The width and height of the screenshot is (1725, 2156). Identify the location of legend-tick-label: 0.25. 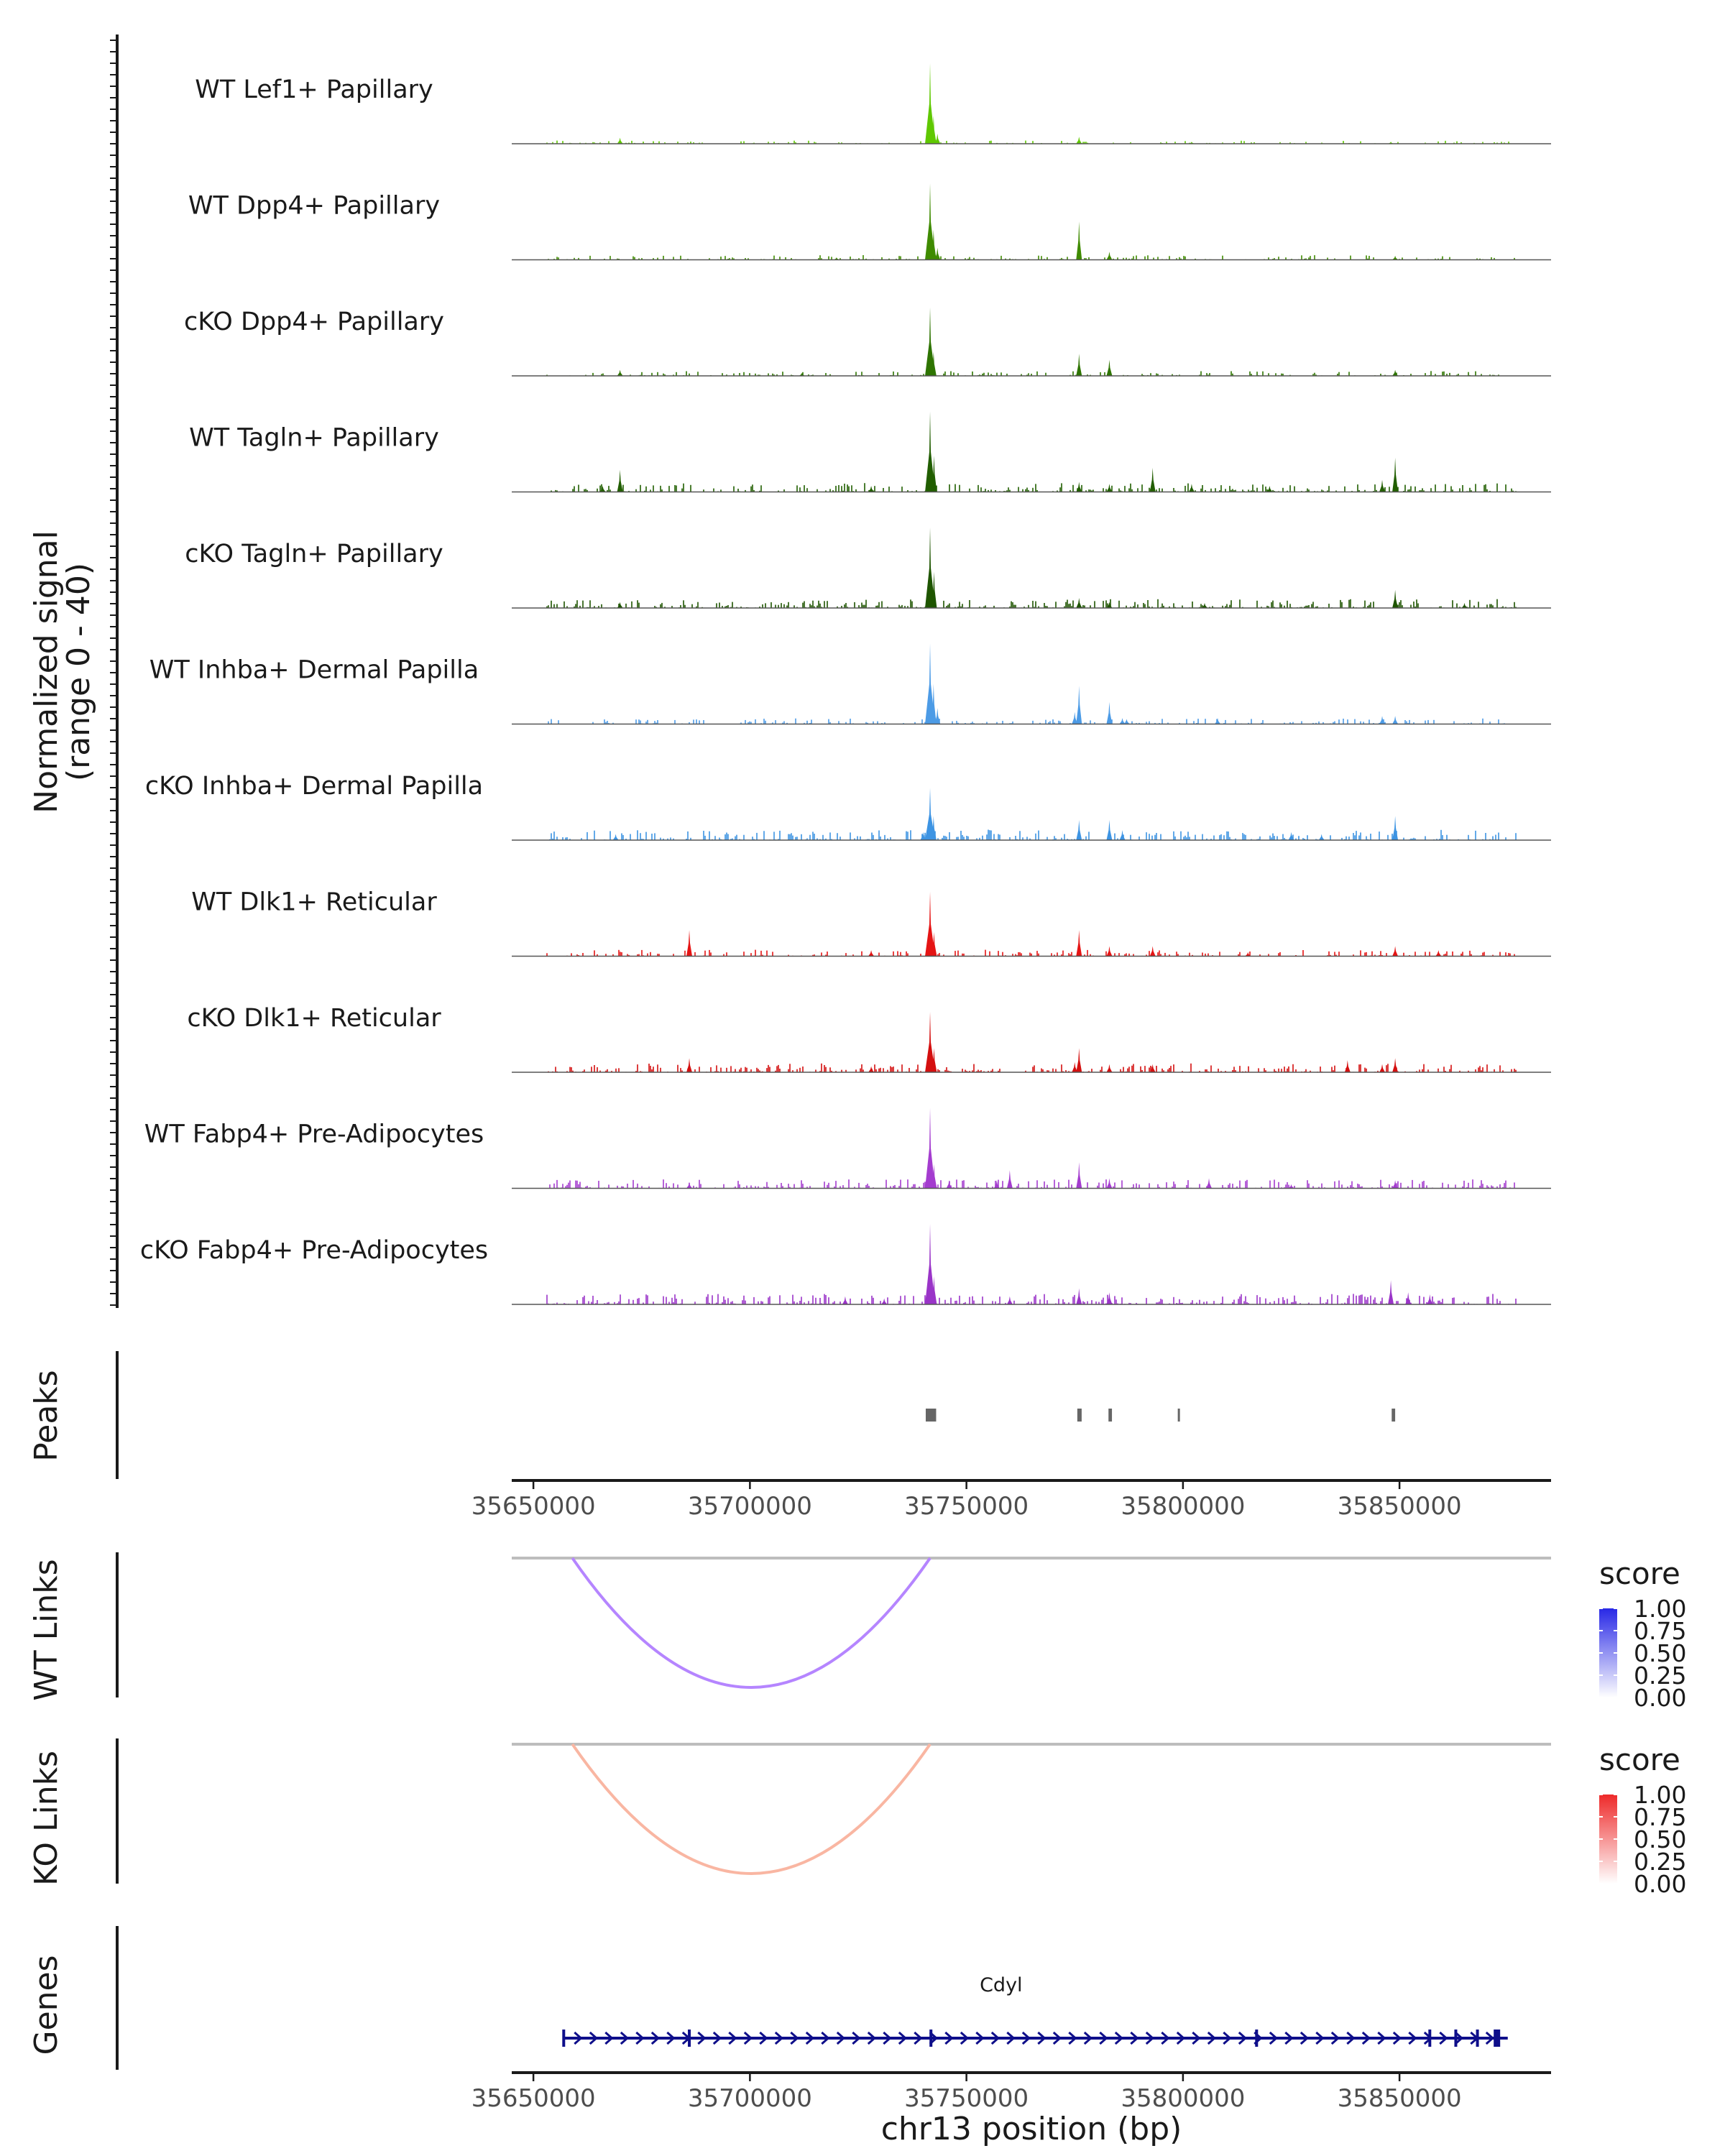
(1660, 1862).